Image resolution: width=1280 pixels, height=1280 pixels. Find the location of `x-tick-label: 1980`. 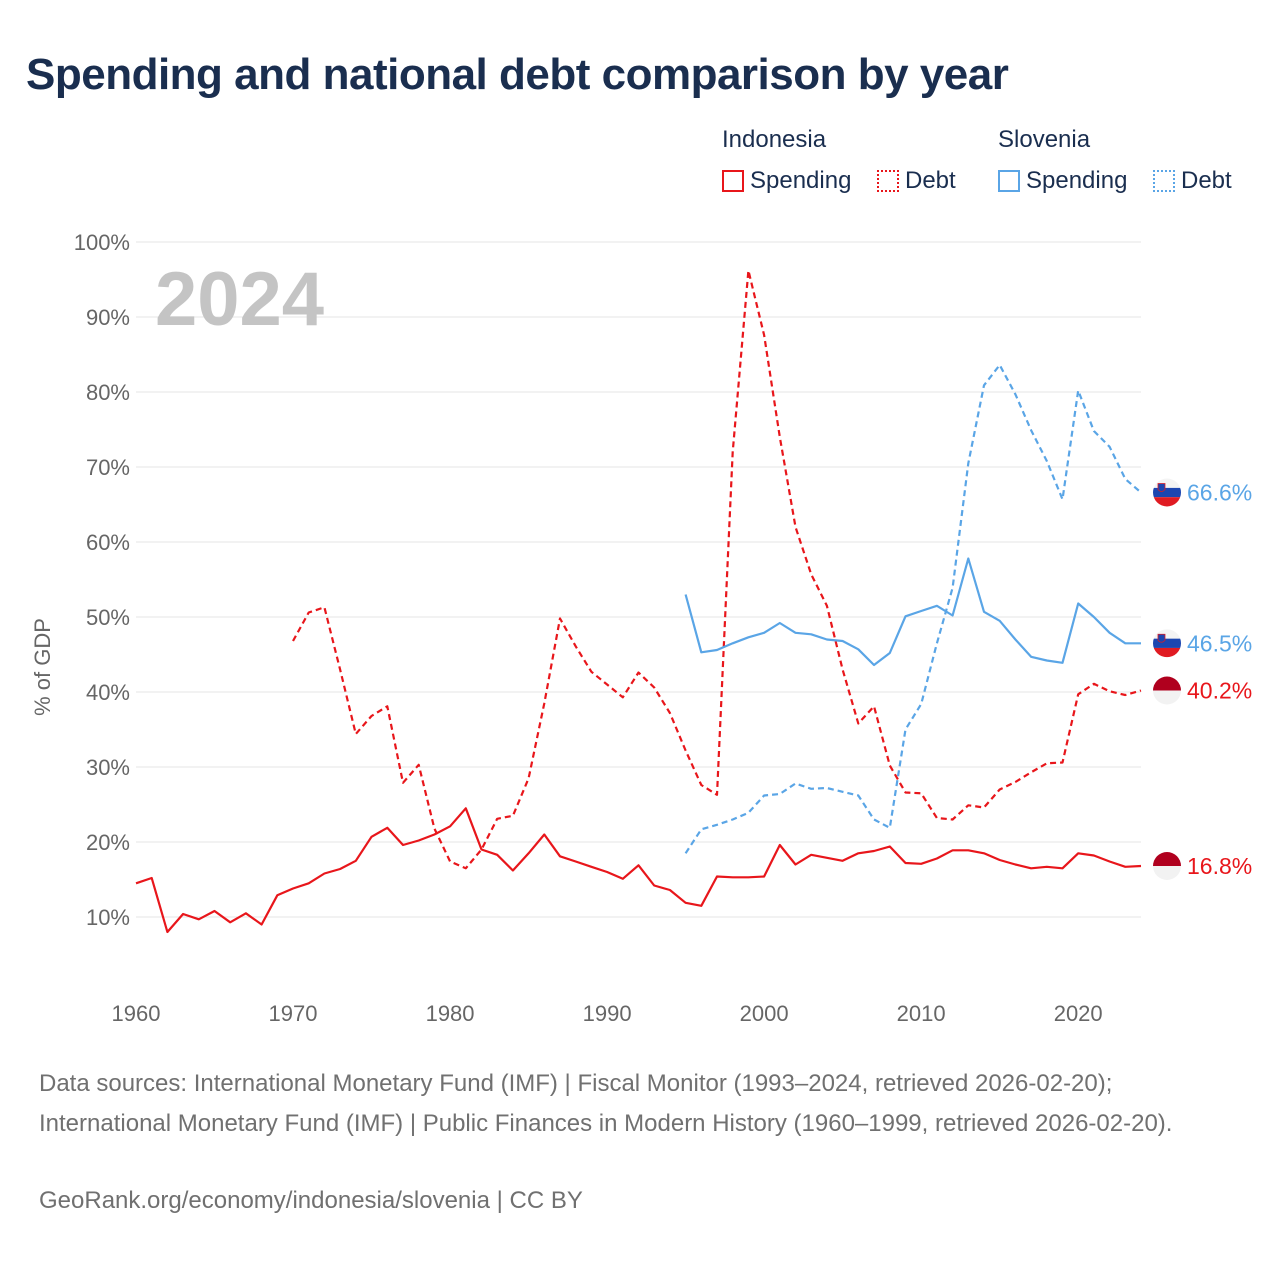

x-tick-label: 1980 is located at coordinates (450, 1013).